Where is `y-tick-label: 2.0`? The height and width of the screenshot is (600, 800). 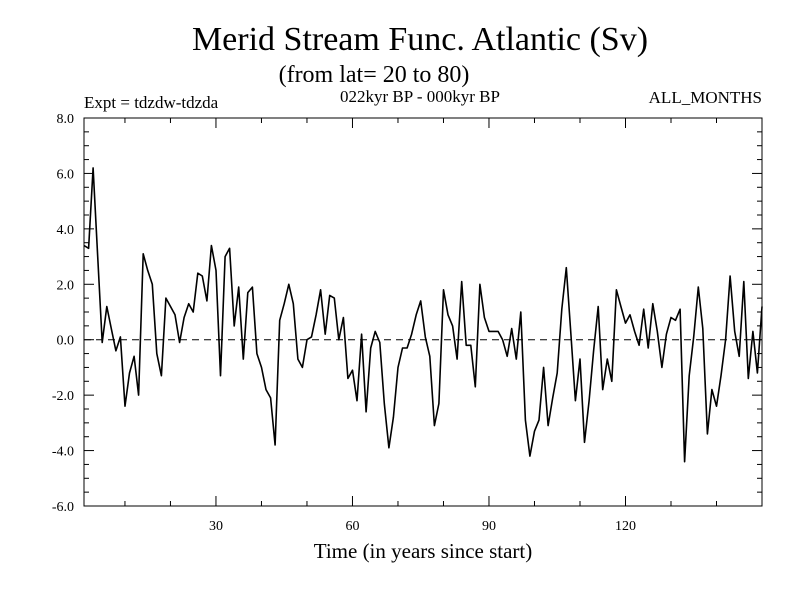
y-tick-label: 2.0 is located at coordinates (66, 285).